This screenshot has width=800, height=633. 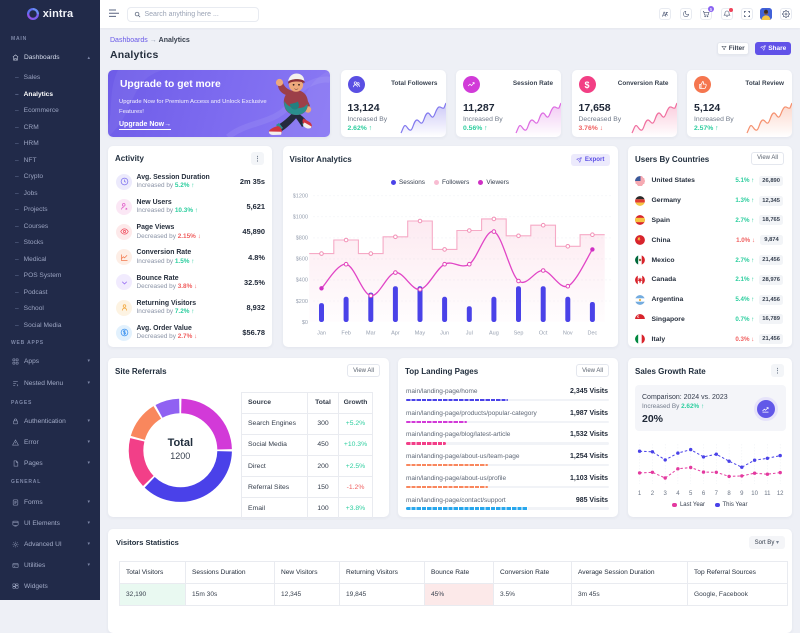 I want to click on svg-text: Total, so click(x=180, y=443).